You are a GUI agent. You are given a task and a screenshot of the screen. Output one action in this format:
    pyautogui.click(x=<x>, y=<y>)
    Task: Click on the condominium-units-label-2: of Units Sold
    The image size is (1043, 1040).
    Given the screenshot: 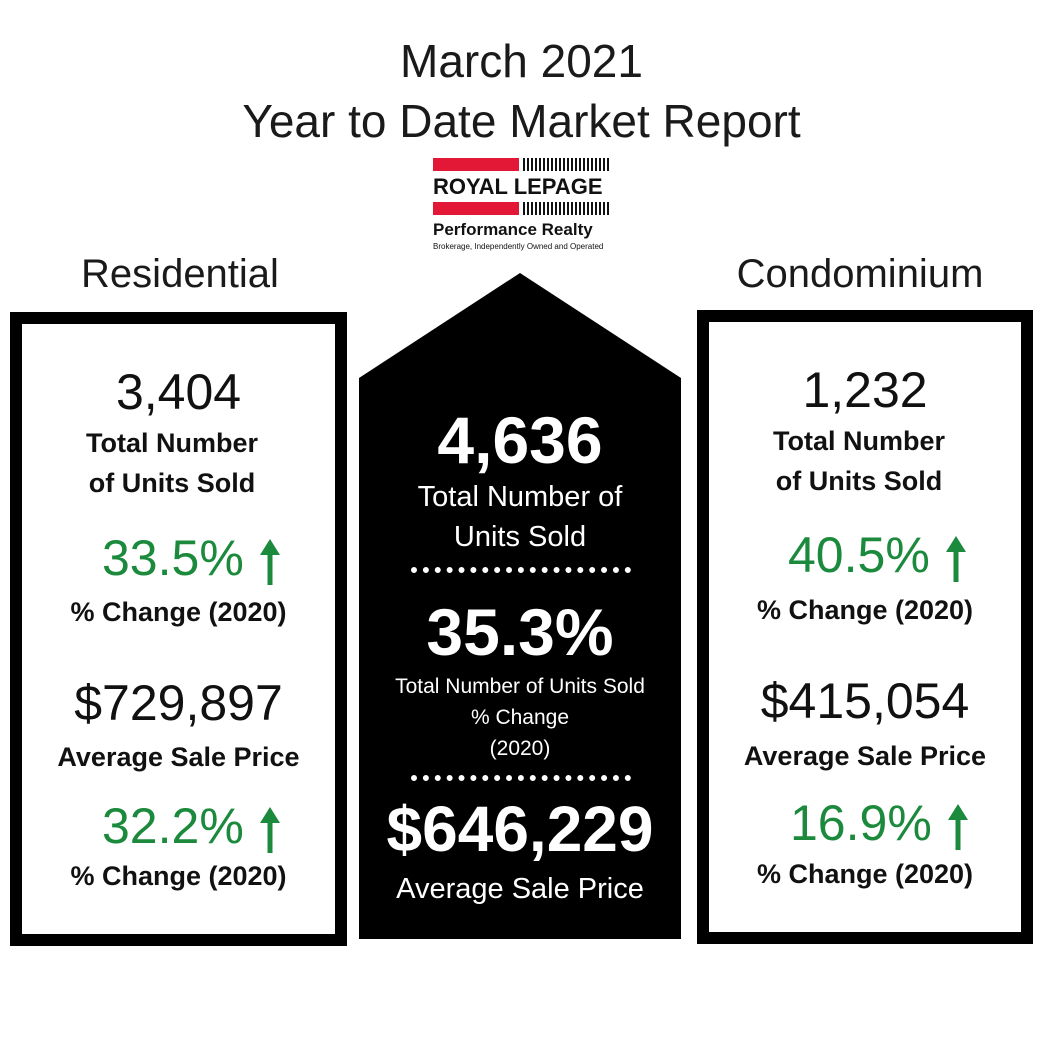 What is the action you would take?
    pyautogui.click(x=859, y=481)
    